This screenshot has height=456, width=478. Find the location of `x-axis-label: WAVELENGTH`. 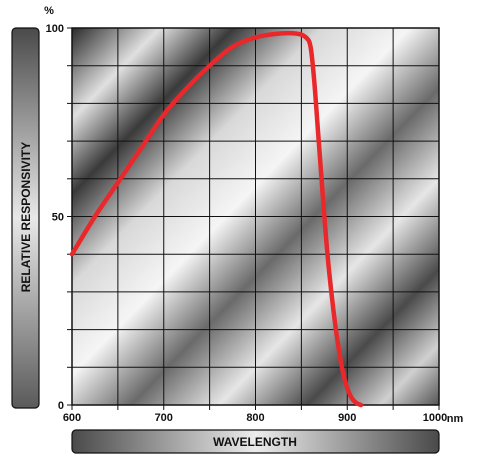

x-axis-label: WAVELENGTH is located at coordinates (255, 442).